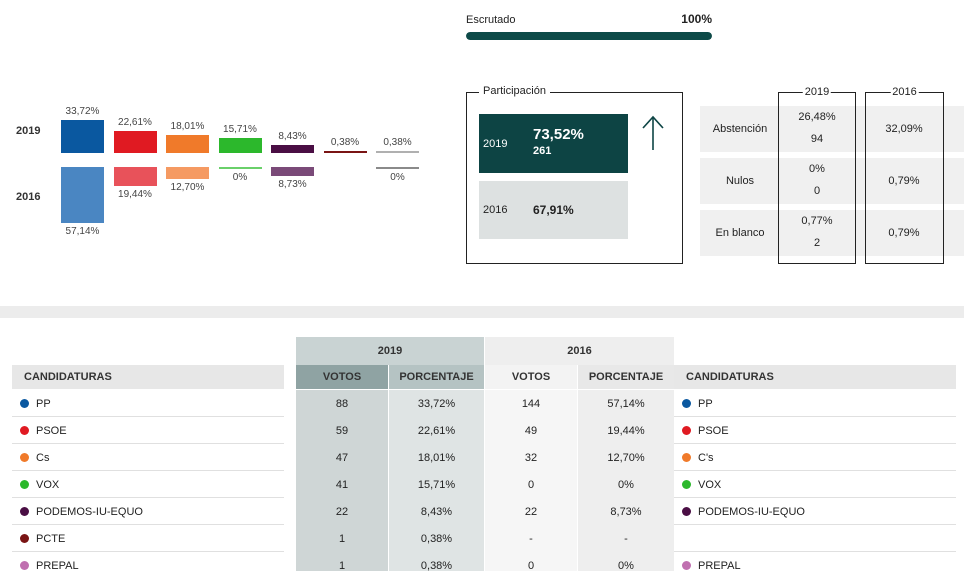 This screenshot has height=571, width=964. Describe the element at coordinates (531, 403) in the screenshot. I see `cell-votes2016: 144` at that location.